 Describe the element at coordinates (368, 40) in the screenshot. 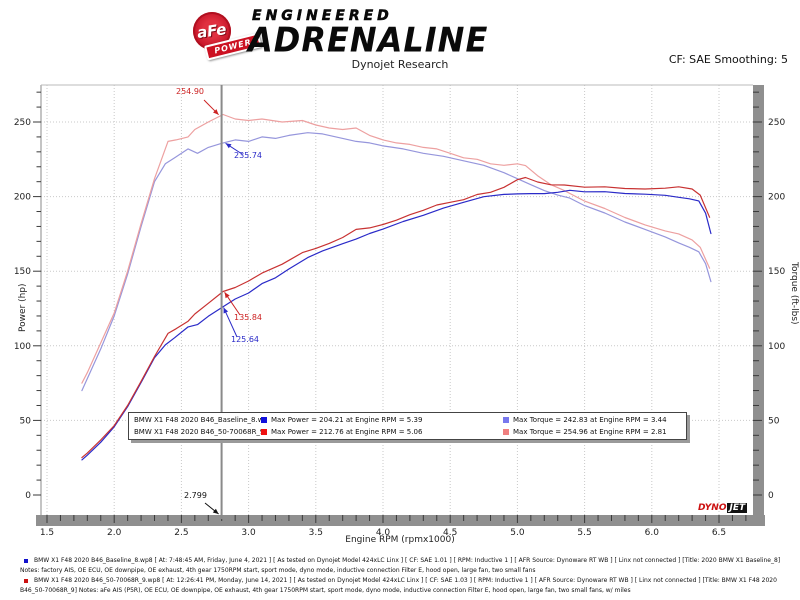

I see `brand-adrenaline-text: ADRENALINE` at that location.